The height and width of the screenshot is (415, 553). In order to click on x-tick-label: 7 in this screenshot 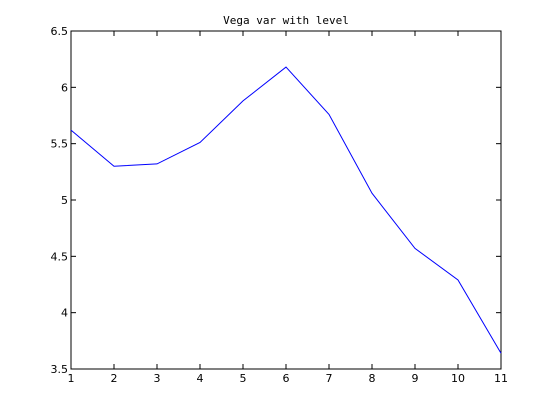, I will do `click(329, 378)`.